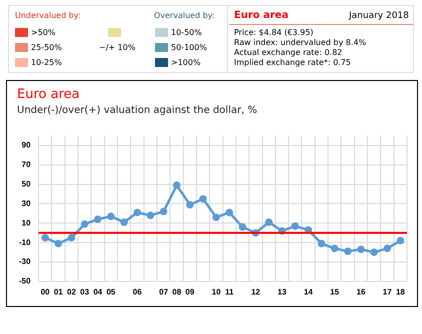  Describe the element at coordinates (25, 261) in the screenshot. I see `y-tick-label: -30` at that location.